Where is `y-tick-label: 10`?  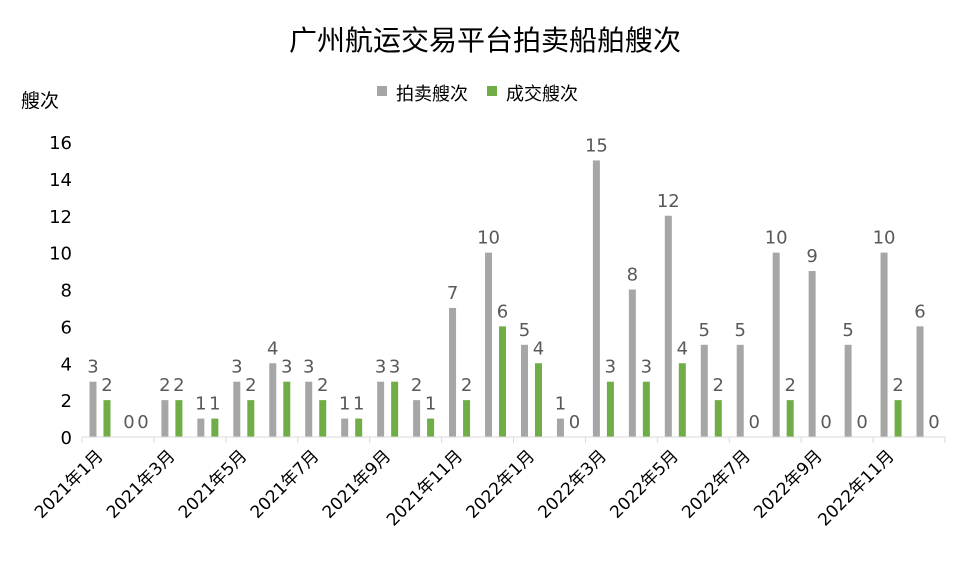
y-tick-label: 10 is located at coordinates (60, 254).